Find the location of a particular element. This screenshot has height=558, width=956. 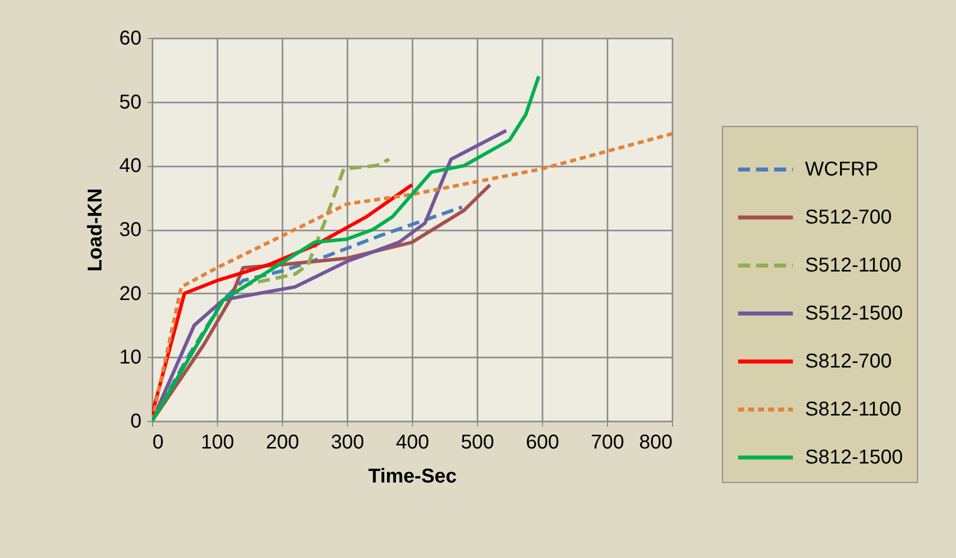

y-axis-title: Load-KN is located at coordinates (95, 230).